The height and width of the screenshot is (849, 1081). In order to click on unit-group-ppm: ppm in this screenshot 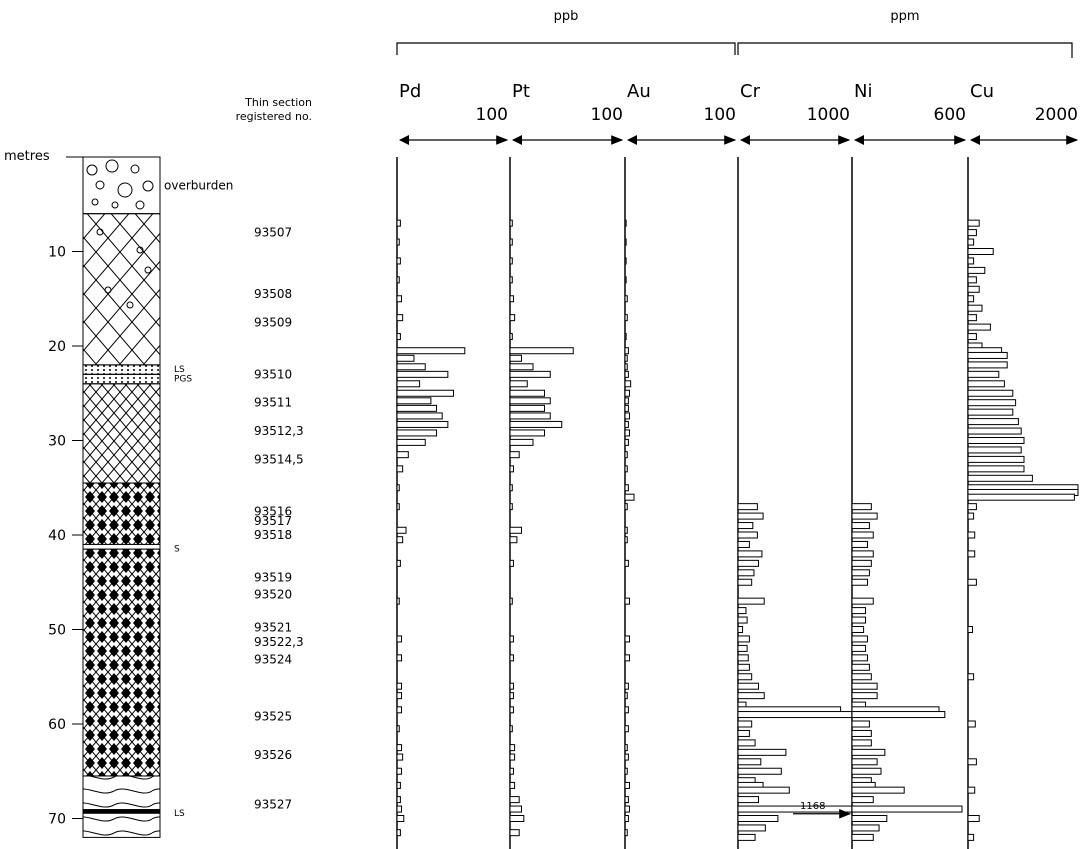, I will do `click(905, 33)`.